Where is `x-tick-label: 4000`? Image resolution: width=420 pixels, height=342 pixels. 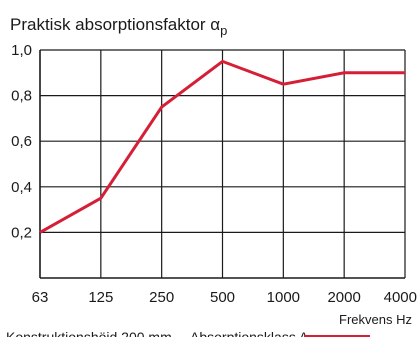
x-tick-label: 4000 is located at coordinates (400, 297).